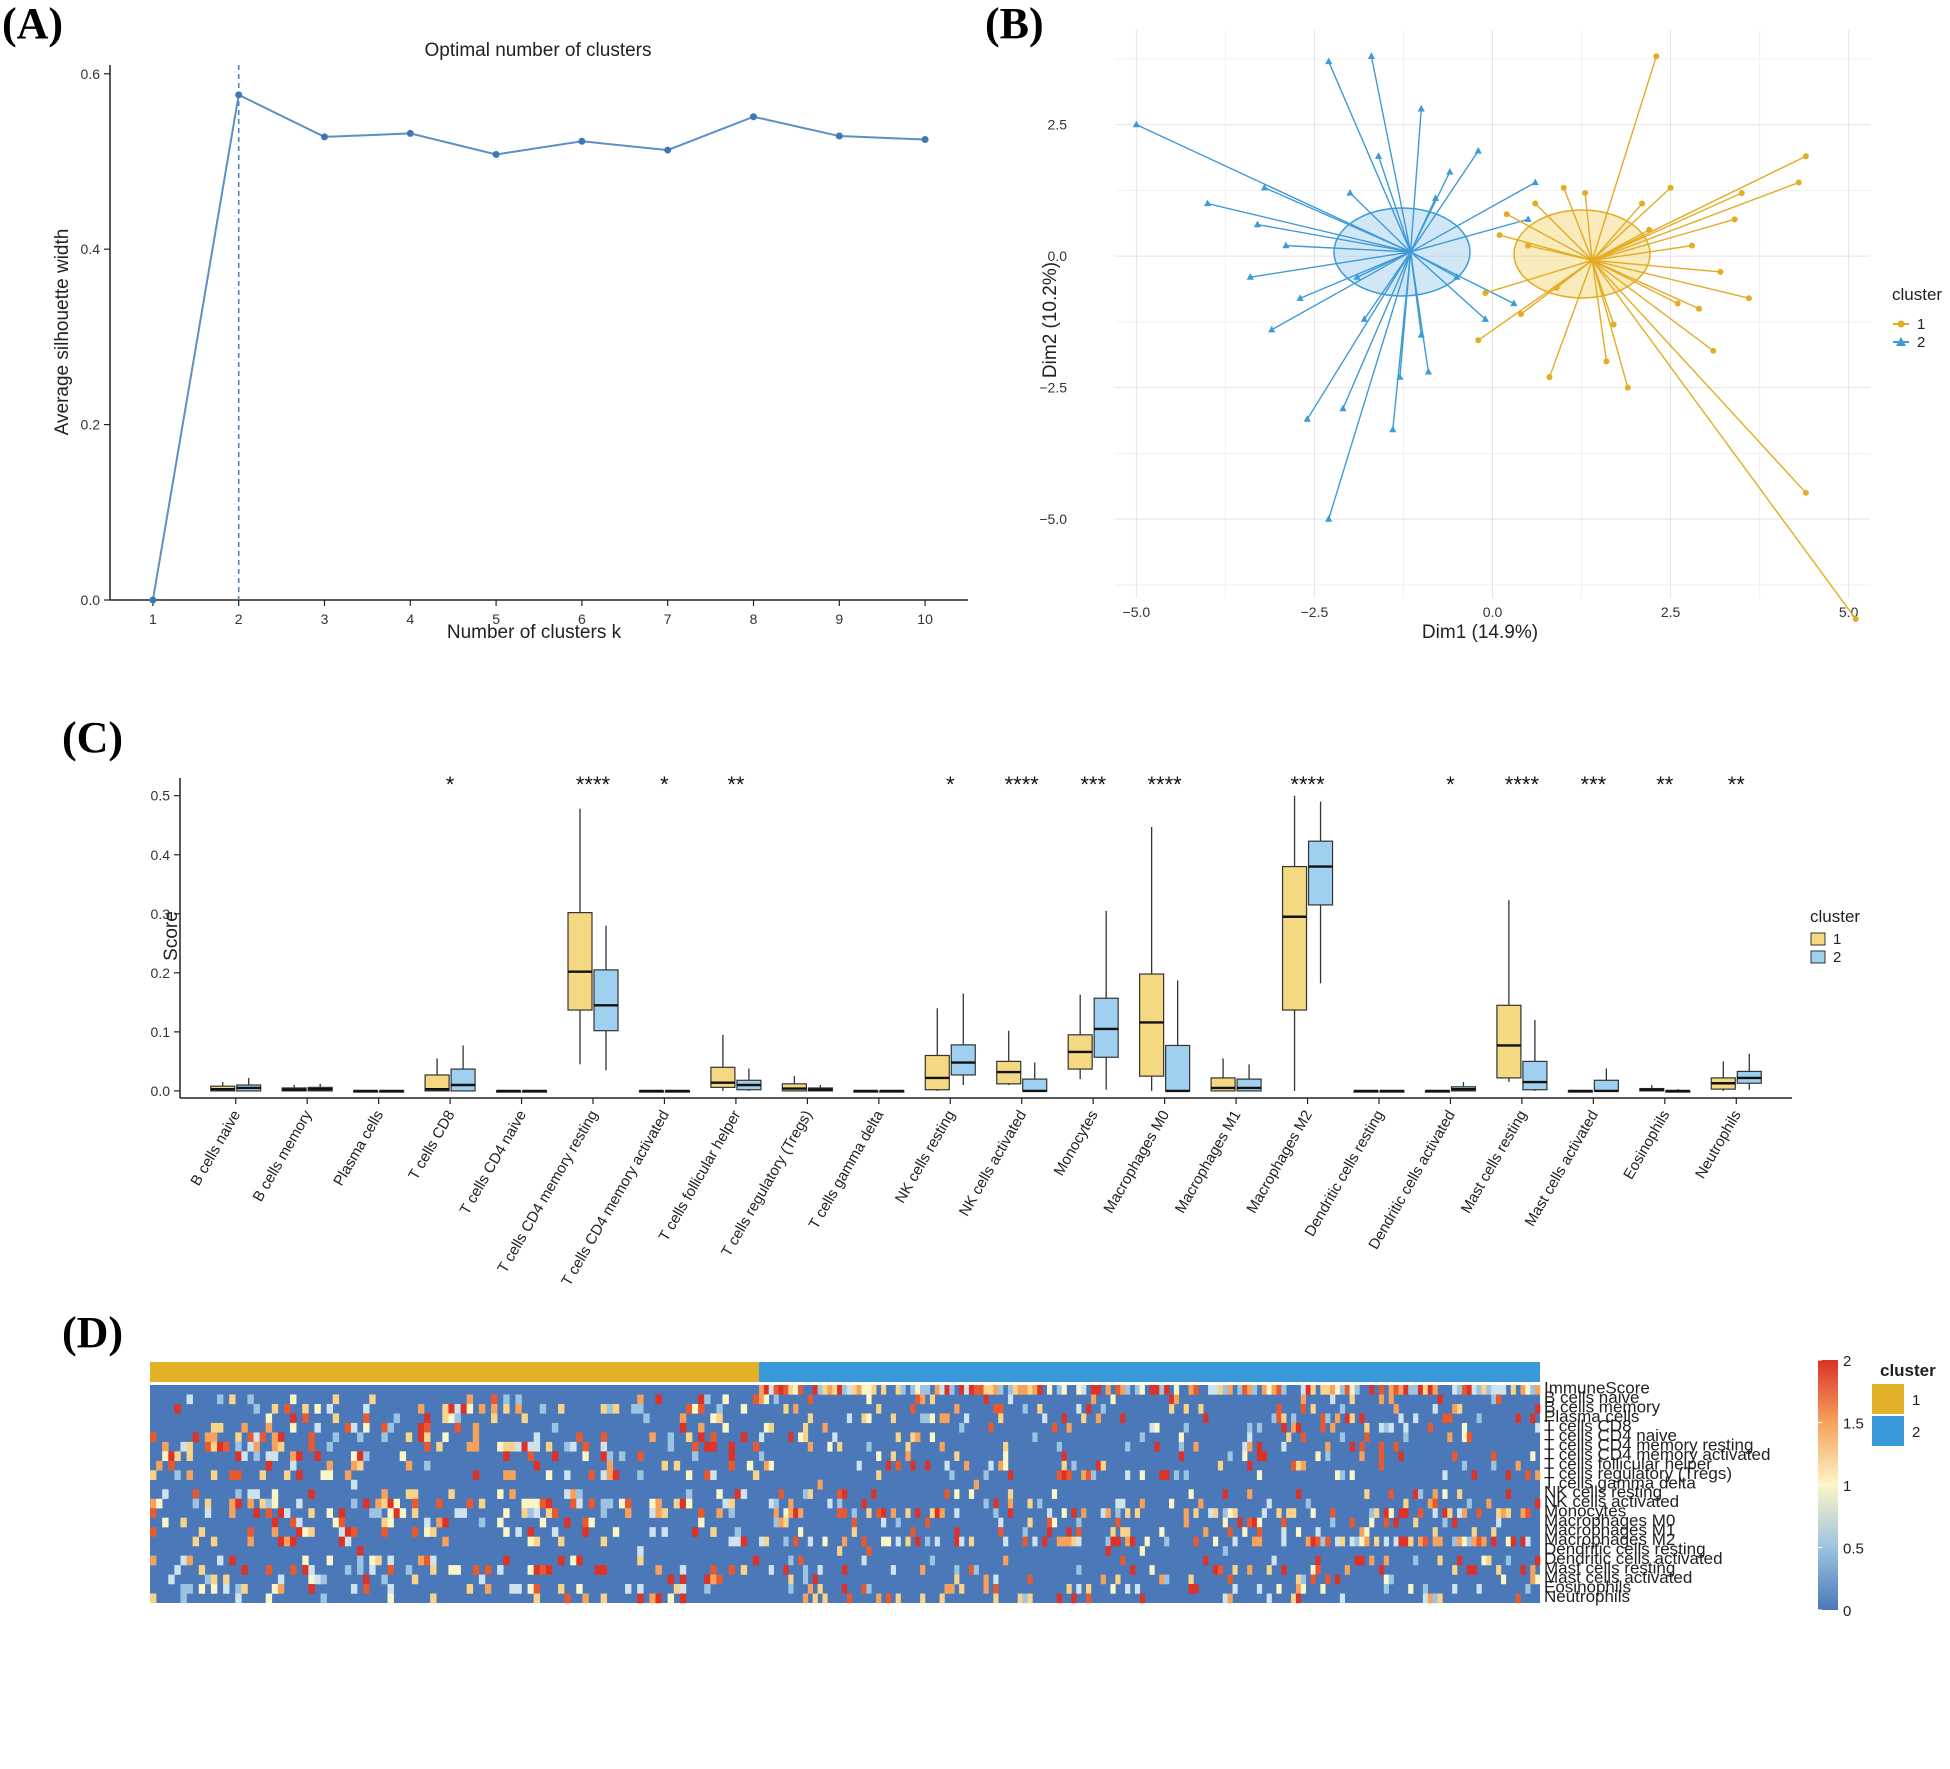 The height and width of the screenshot is (1769, 1950). I want to click on b-xtick-label: −2.5, so click(1315, 612).